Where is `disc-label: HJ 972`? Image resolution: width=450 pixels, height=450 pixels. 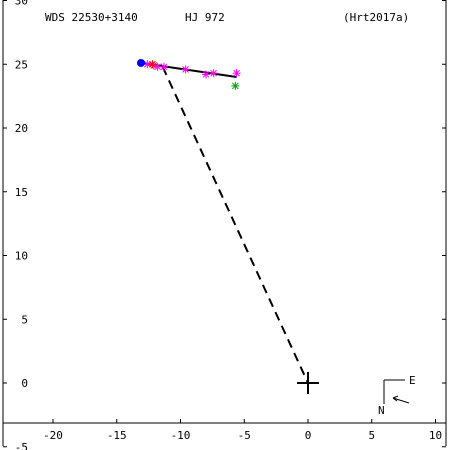 disc-label: HJ 972 is located at coordinates (205, 17).